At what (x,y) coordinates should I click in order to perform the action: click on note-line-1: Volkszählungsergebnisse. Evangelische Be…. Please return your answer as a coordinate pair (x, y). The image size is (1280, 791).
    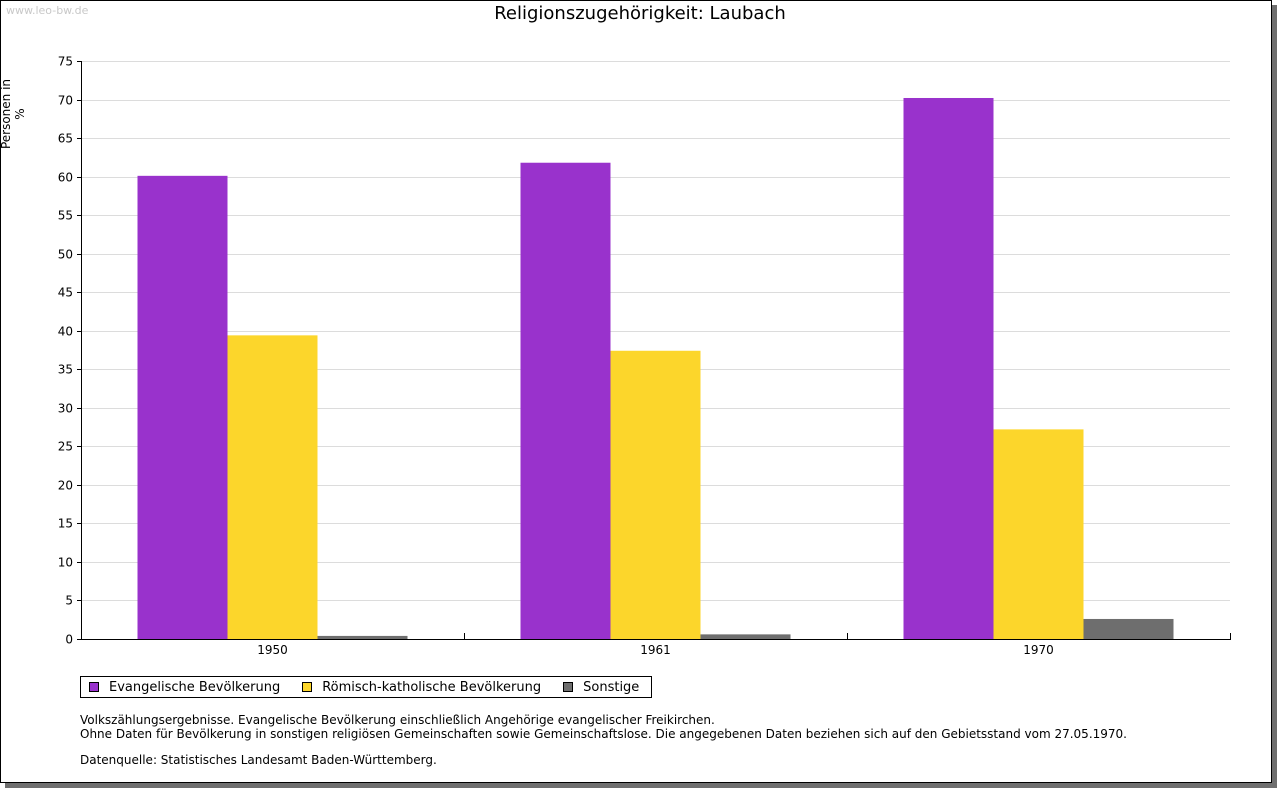
    Looking at the image, I should click on (397, 720).